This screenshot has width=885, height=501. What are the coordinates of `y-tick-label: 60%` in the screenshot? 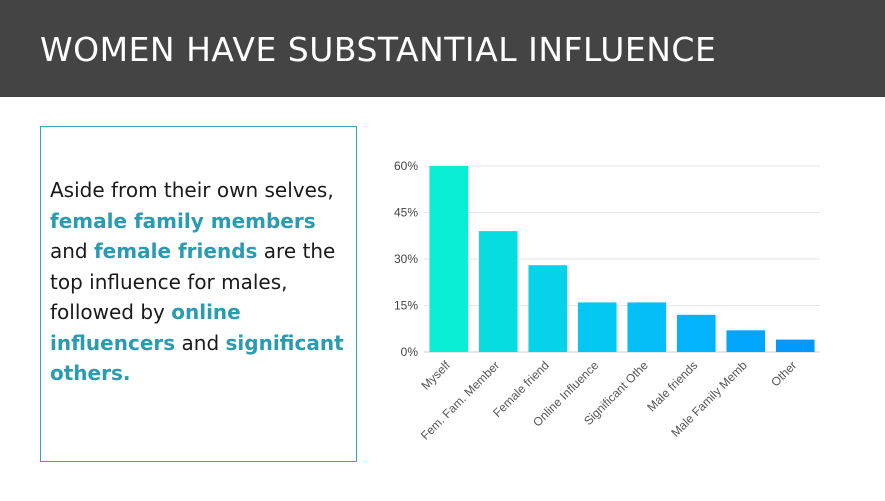 It's located at (406, 166).